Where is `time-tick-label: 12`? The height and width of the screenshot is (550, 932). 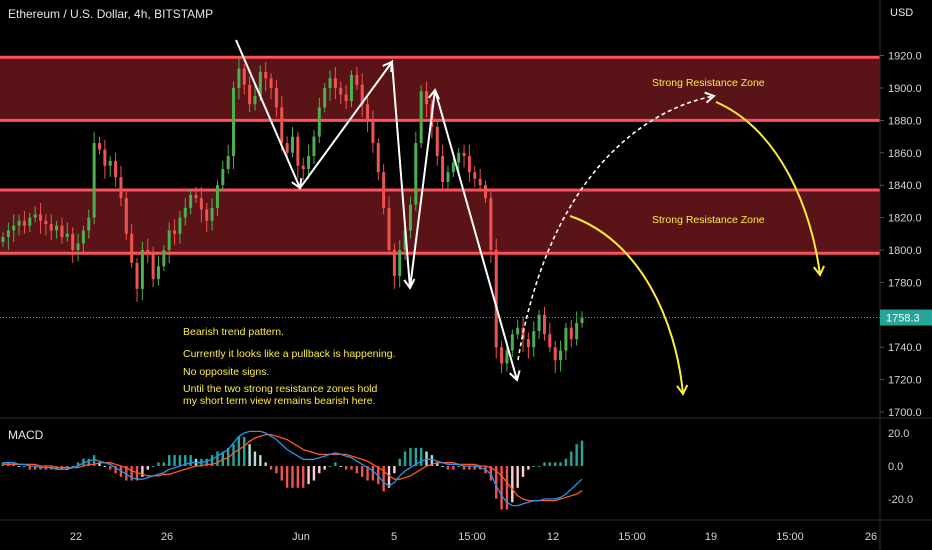
time-tick-label: 12 is located at coordinates (553, 537).